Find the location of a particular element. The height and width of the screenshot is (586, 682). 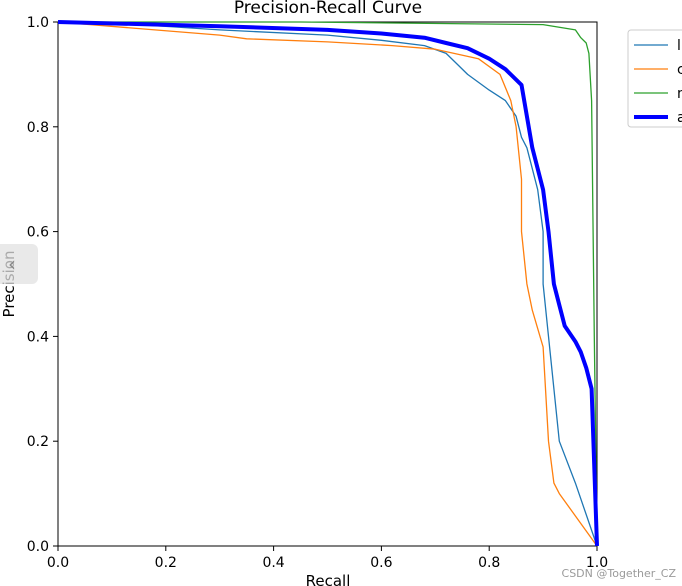

y-tick-label: 0.0 is located at coordinates (38, 547).